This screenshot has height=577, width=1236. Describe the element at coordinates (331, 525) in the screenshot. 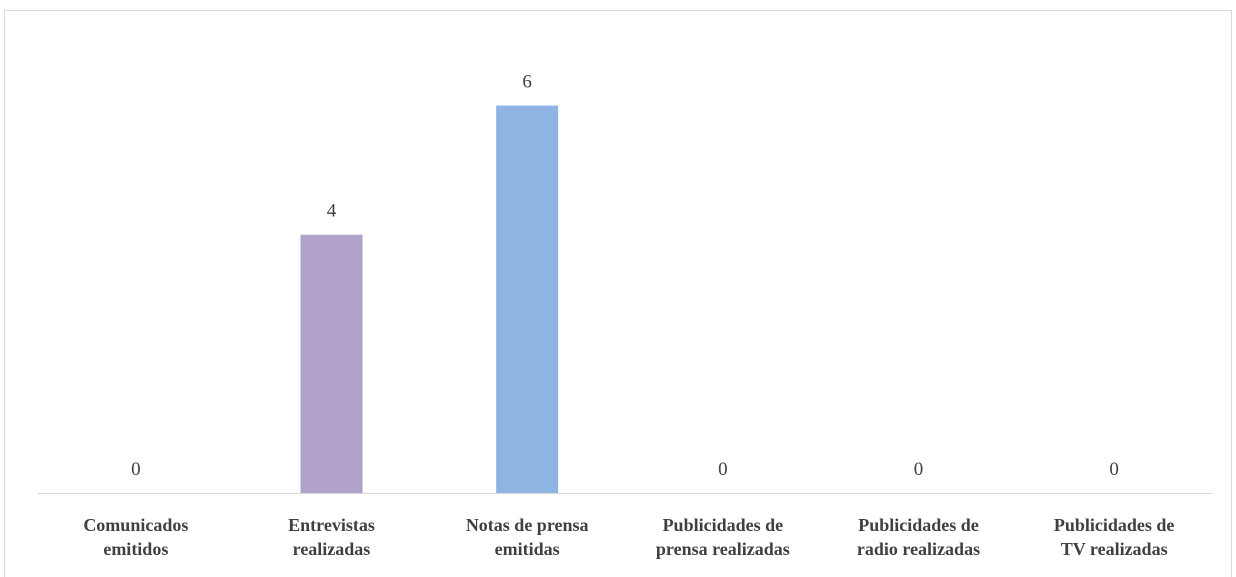

I see `x-tick-label: Entrevistas` at that location.